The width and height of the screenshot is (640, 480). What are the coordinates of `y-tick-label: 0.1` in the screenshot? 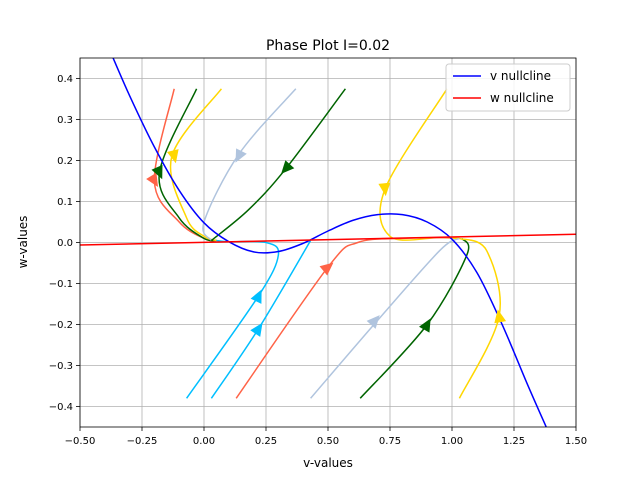 It's located at (65, 202).